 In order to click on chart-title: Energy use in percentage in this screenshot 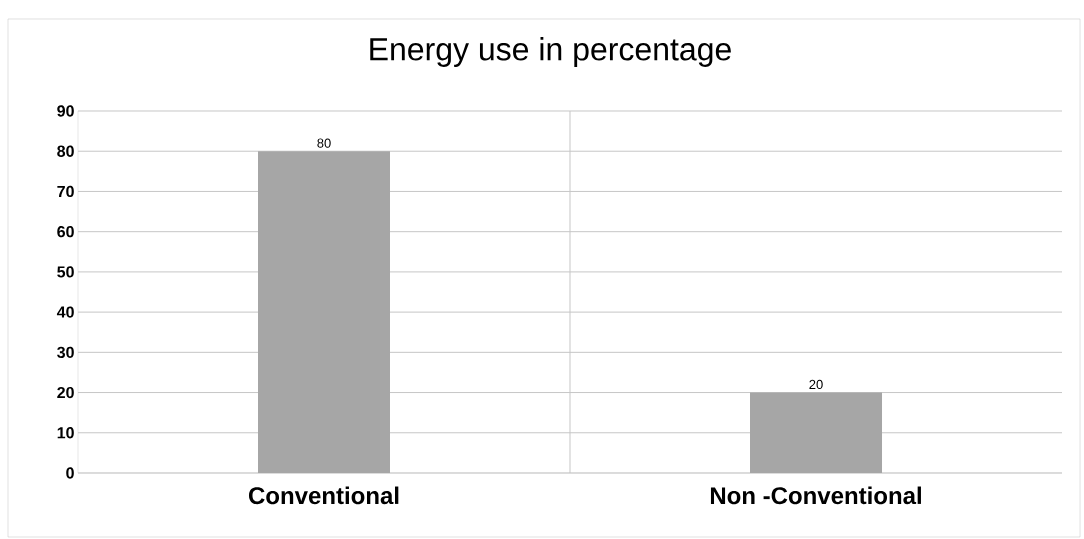, I will do `click(550, 52)`.